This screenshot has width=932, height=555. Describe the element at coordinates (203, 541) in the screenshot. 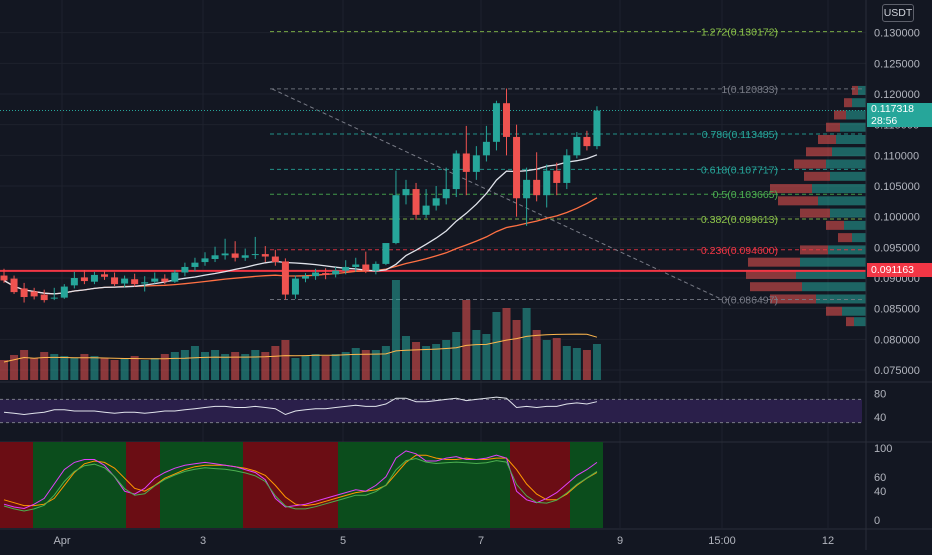

I see `time-axis-label: 3` at that location.